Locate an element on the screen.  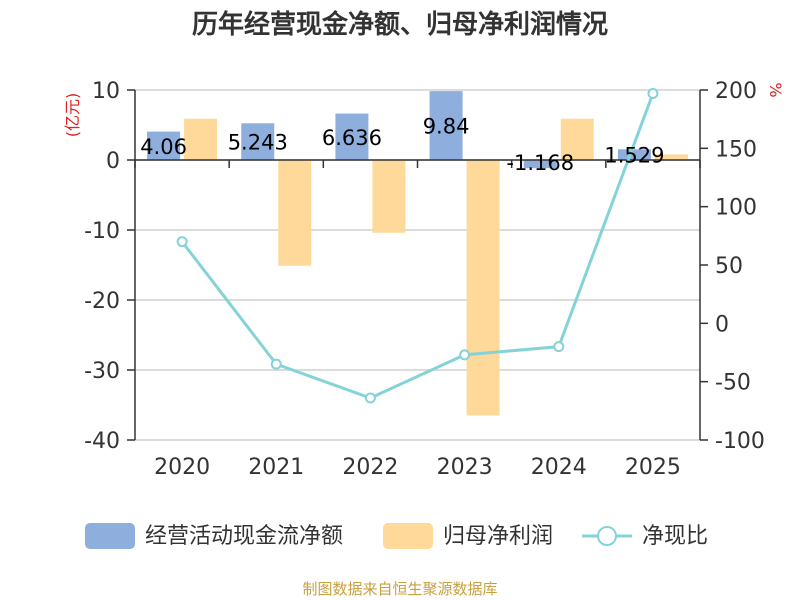
x-tick-label: 2022 is located at coordinates (370, 467).